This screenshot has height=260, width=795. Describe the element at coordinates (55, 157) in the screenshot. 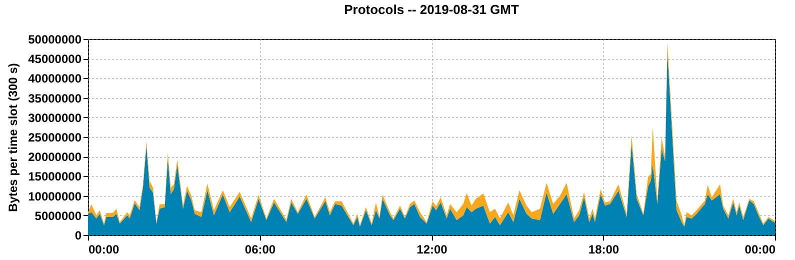

I see `y-tick-label: 20000000` at that location.